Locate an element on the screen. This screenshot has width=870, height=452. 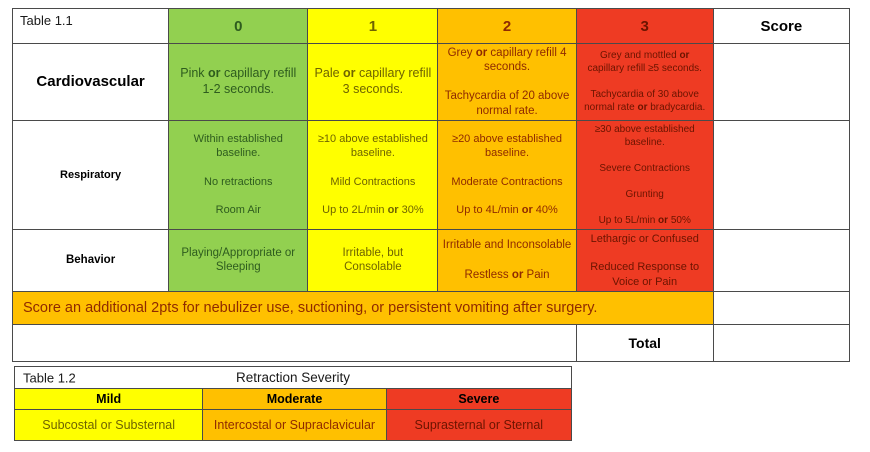
row-label-respiratory: Respiratory is located at coordinates (90, 174).